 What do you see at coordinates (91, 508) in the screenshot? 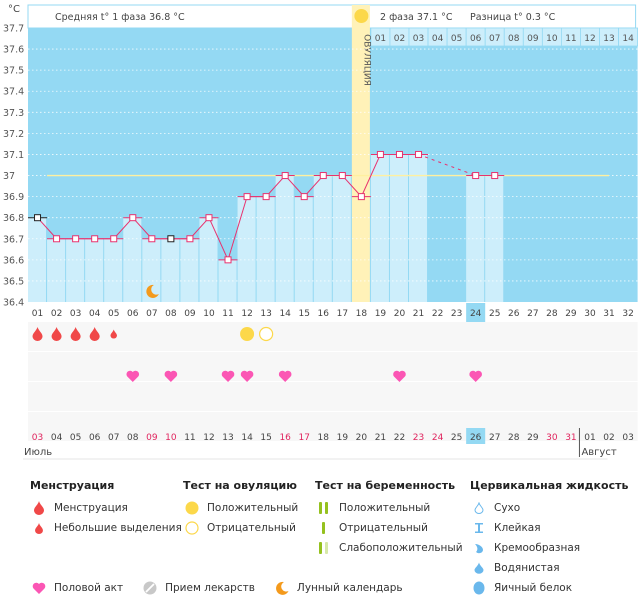
I see `legend-label: Менструация` at bounding box center [91, 508].